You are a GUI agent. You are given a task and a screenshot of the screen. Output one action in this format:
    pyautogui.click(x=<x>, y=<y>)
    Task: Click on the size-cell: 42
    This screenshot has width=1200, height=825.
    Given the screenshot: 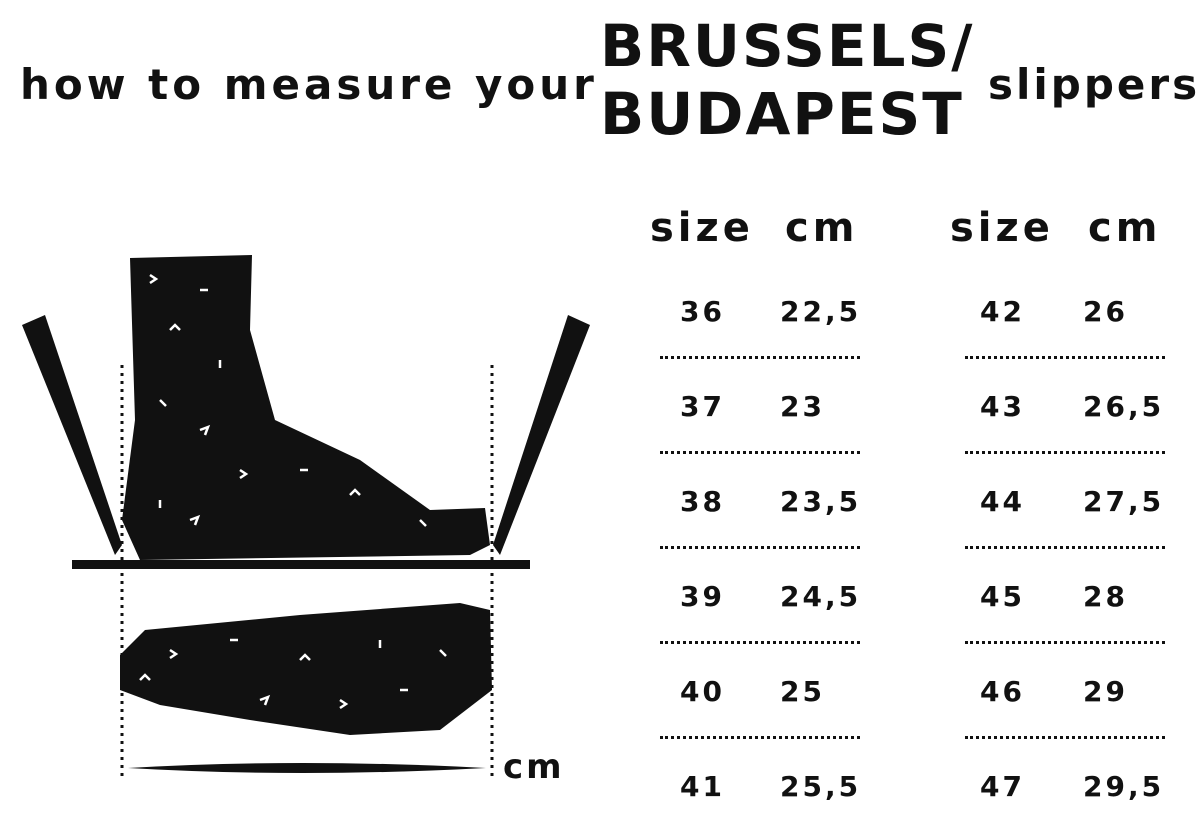 What is the action you would take?
    pyautogui.click(x=1002, y=311)
    